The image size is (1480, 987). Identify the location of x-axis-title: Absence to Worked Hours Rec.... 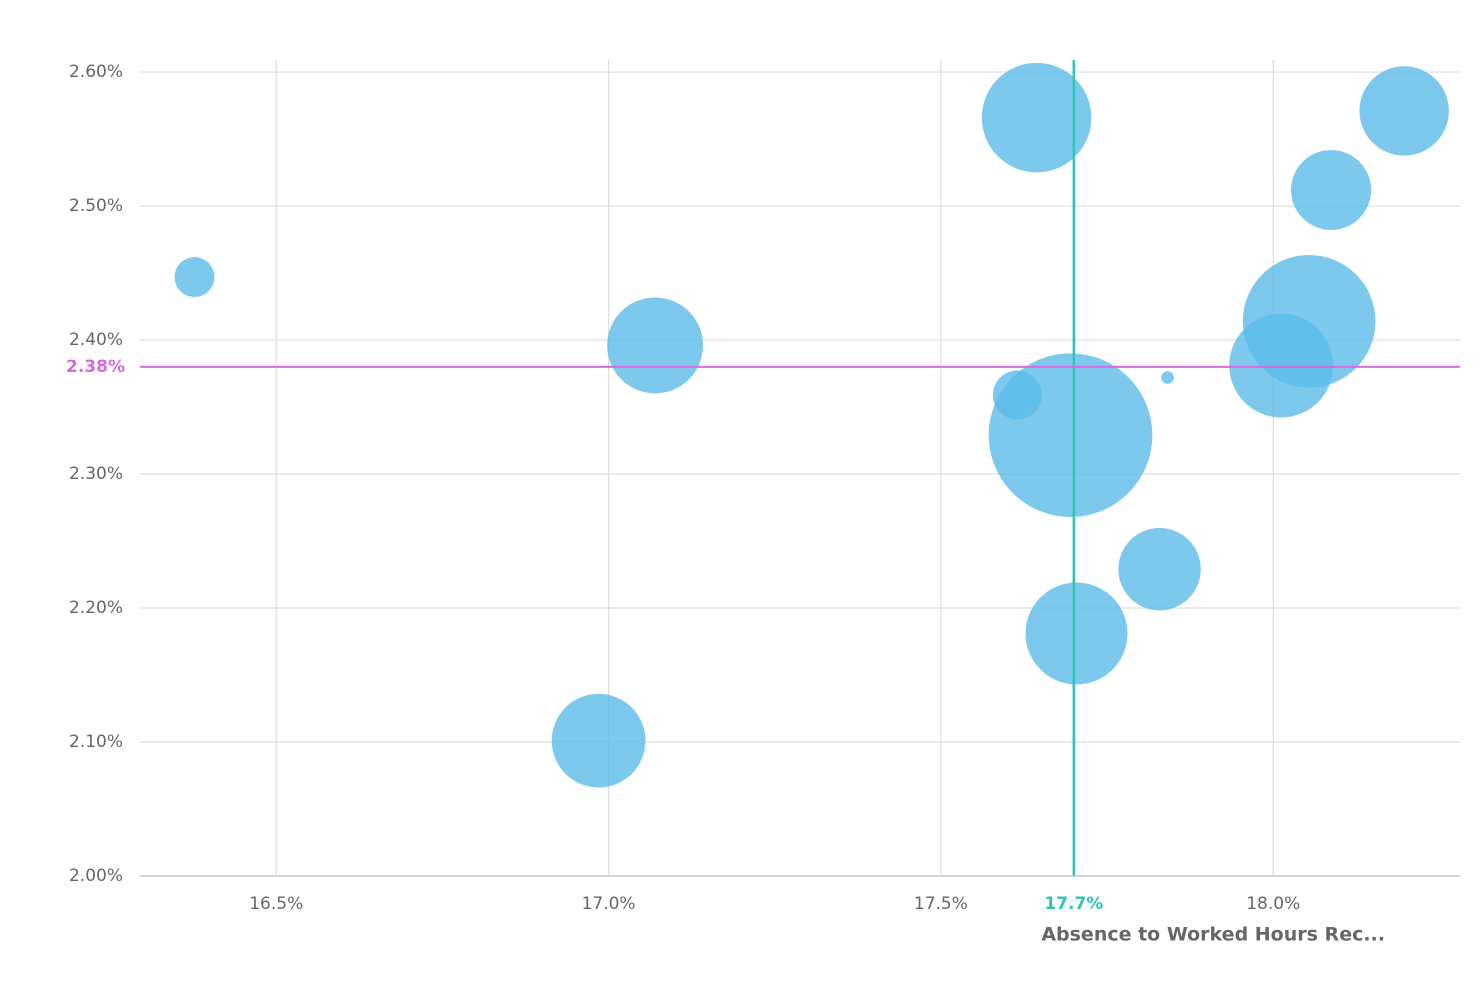
(1213, 935).